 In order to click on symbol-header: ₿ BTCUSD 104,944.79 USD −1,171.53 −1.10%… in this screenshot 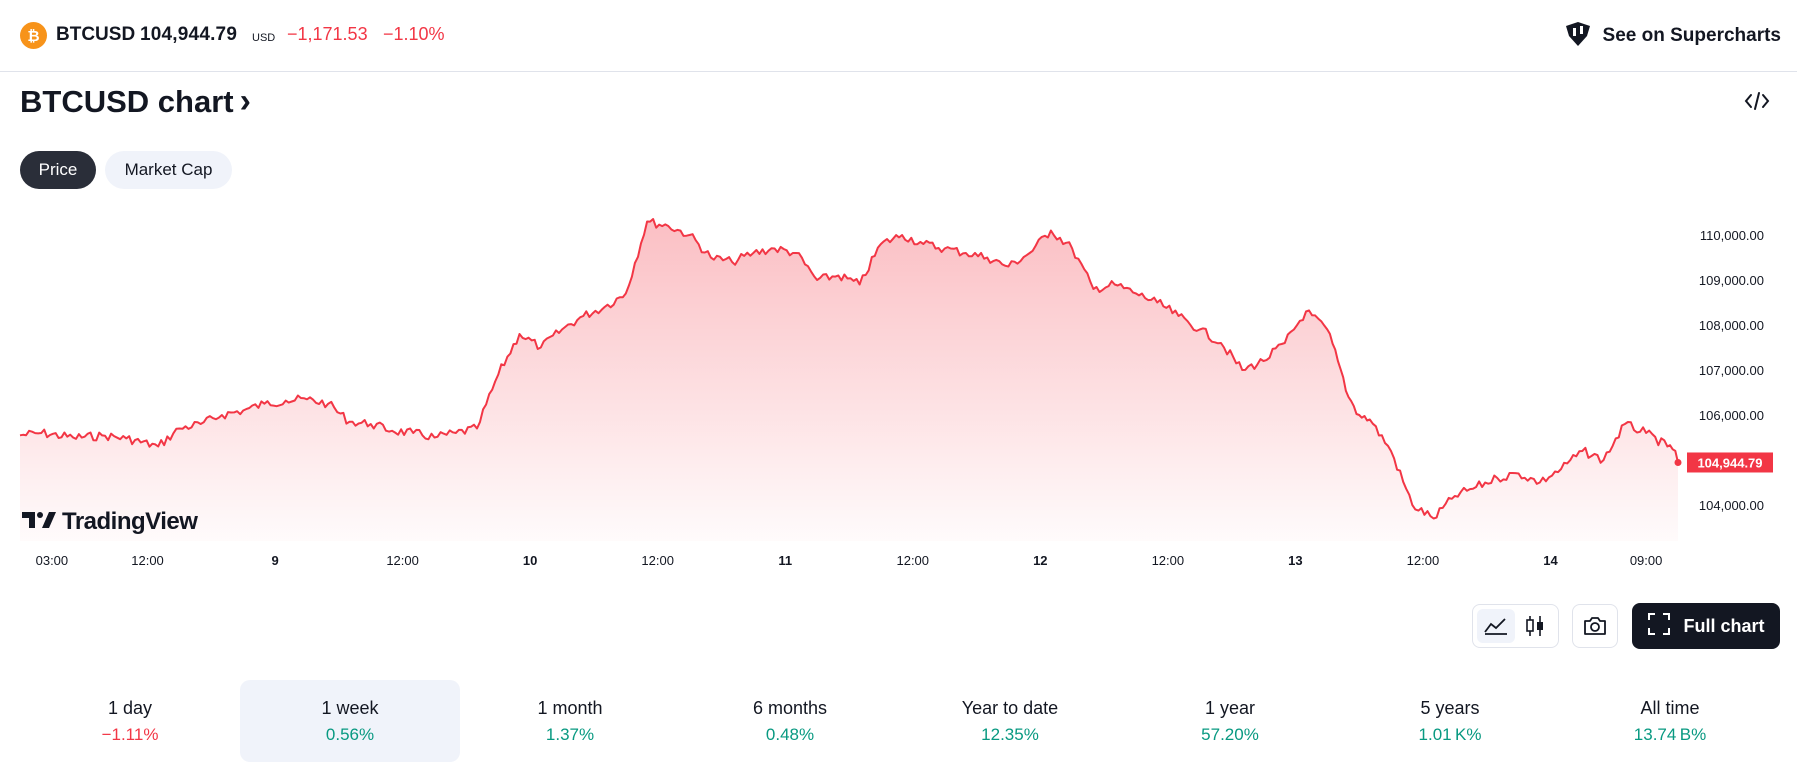, I will do `click(898, 36)`.